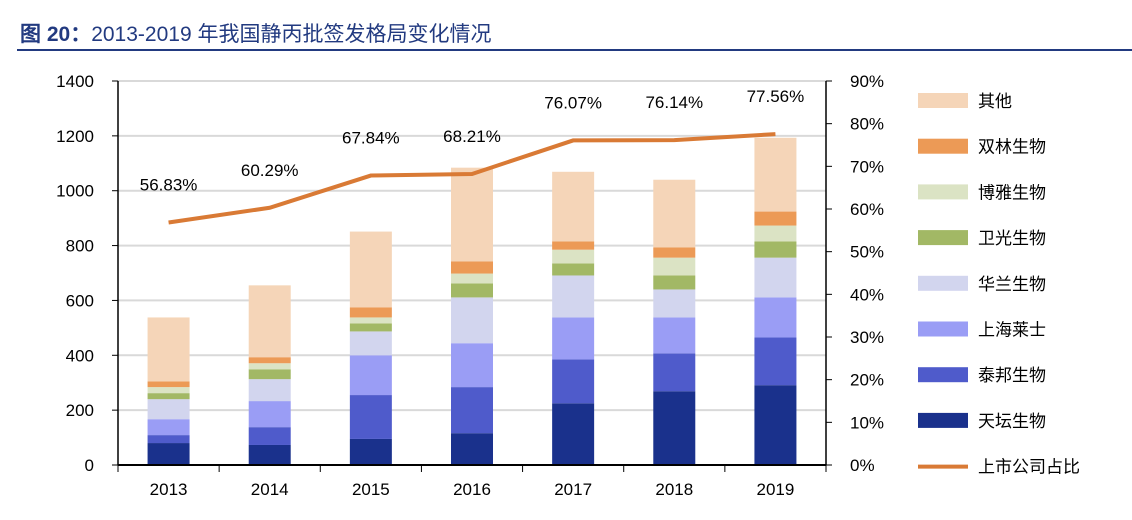 This screenshot has width=1132, height=520. I want to click on x-tick-label: 2017, so click(573, 489).